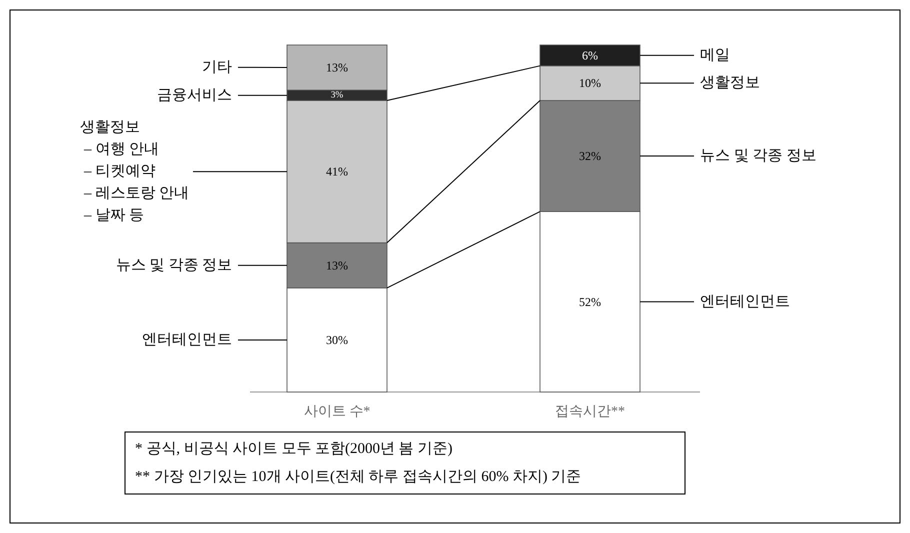  Describe the element at coordinates (217, 67) in the screenshot. I see `text: 기타` at that location.